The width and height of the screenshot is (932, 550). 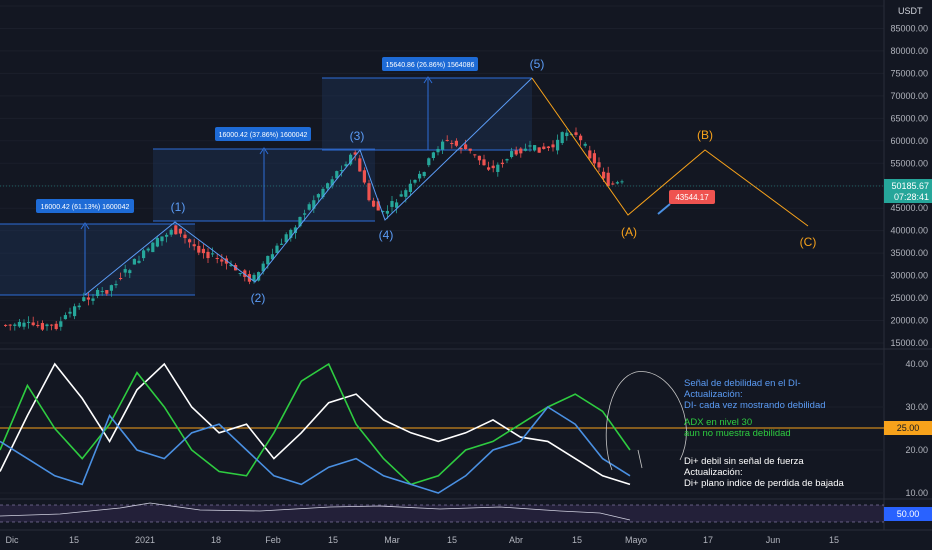 What do you see at coordinates (670, 152) in the screenshot?
I see `elliott-wave-correction` at bounding box center [670, 152].